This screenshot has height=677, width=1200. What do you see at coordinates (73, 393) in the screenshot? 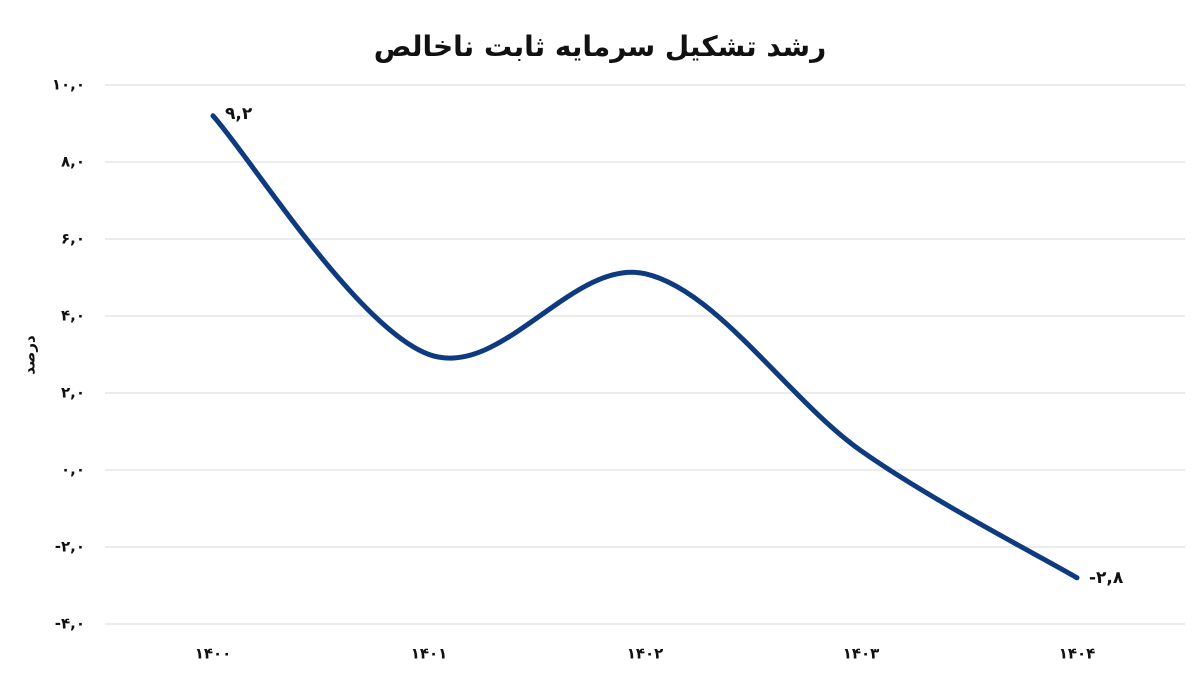
I see `y-tick-label: ۲,۰` at bounding box center [73, 393].